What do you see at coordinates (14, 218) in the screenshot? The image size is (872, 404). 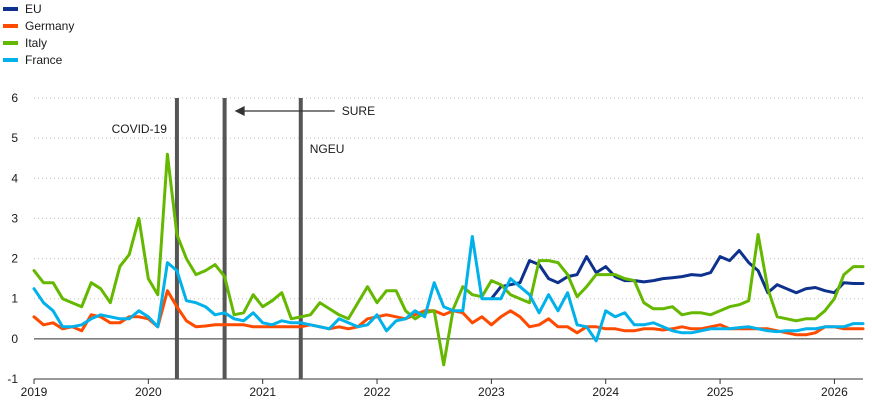 I see `y-tick-label: 3` at bounding box center [14, 218].